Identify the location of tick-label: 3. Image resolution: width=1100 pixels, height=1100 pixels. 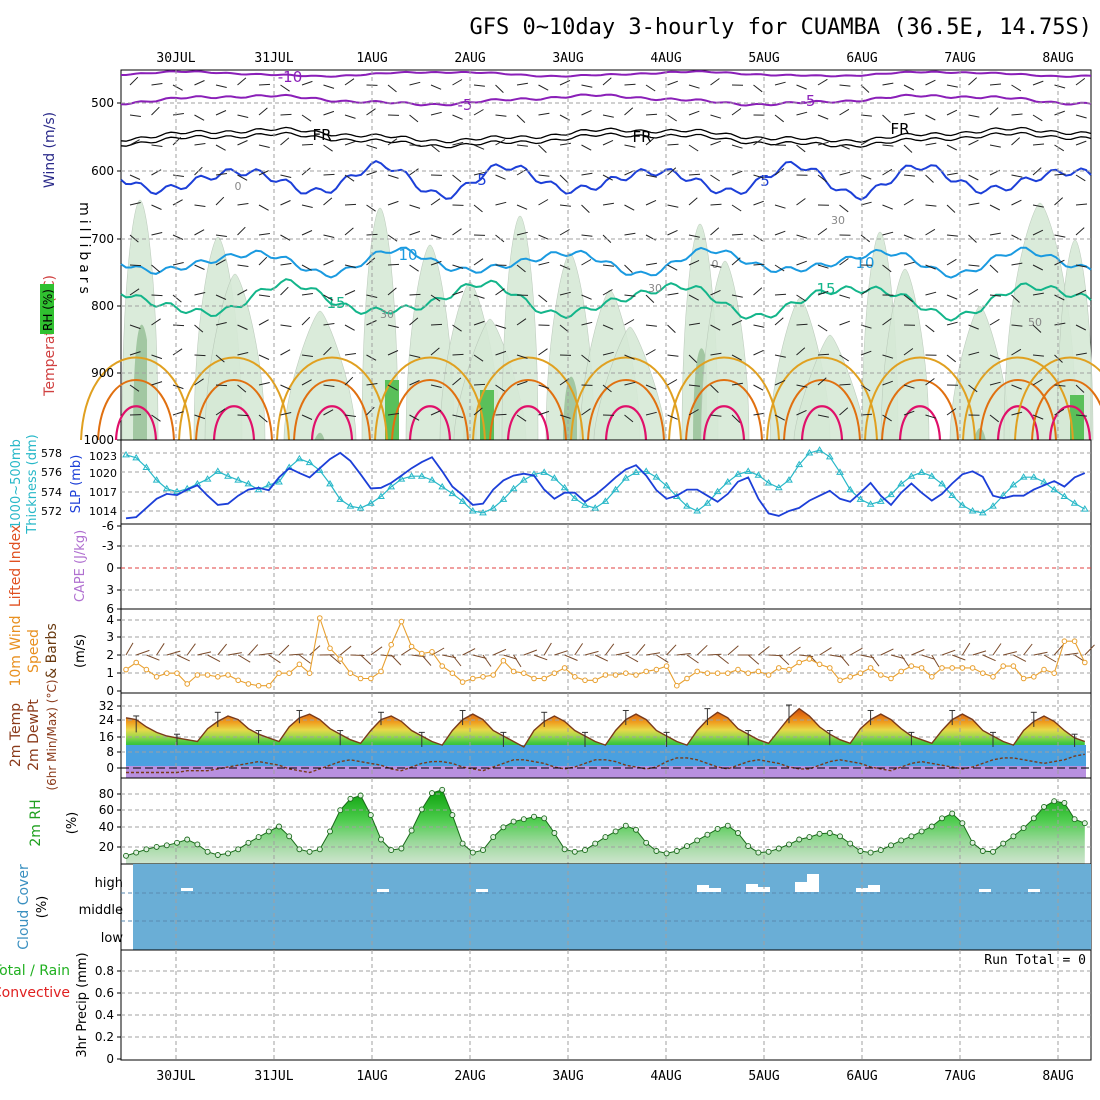
(110, 637).